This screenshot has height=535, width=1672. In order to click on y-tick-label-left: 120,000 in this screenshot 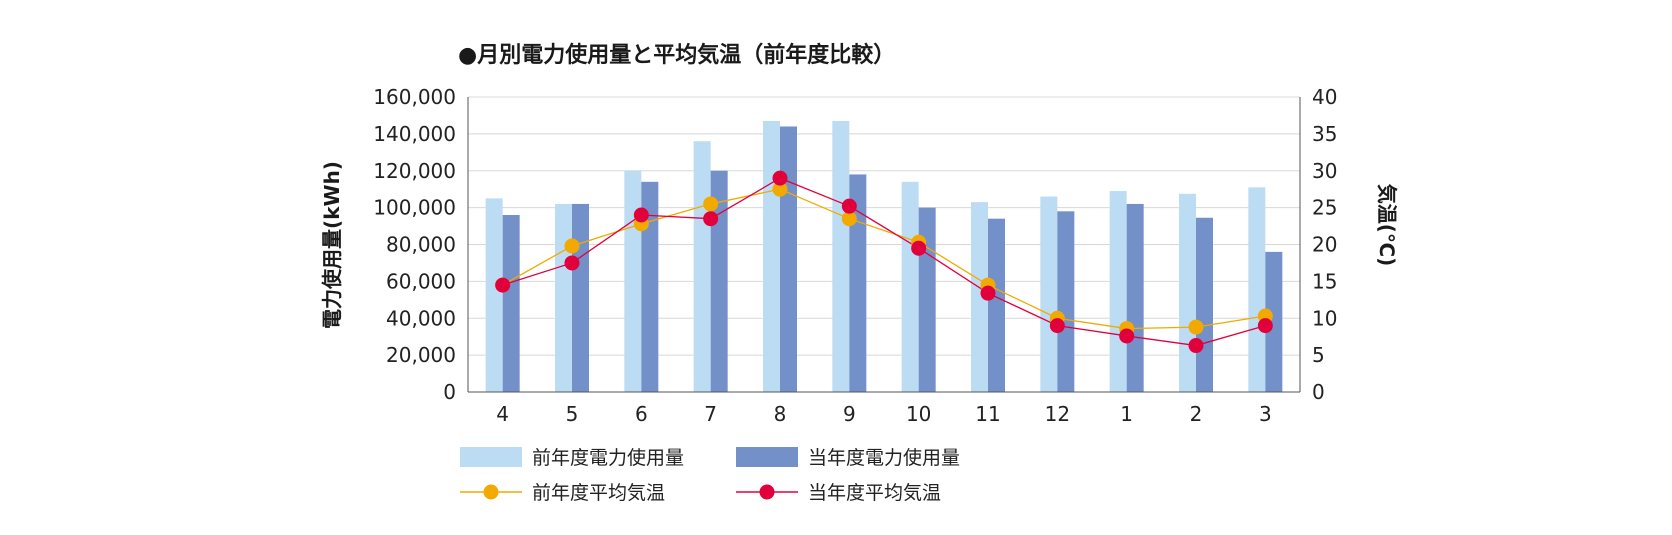, I will do `click(414, 171)`.